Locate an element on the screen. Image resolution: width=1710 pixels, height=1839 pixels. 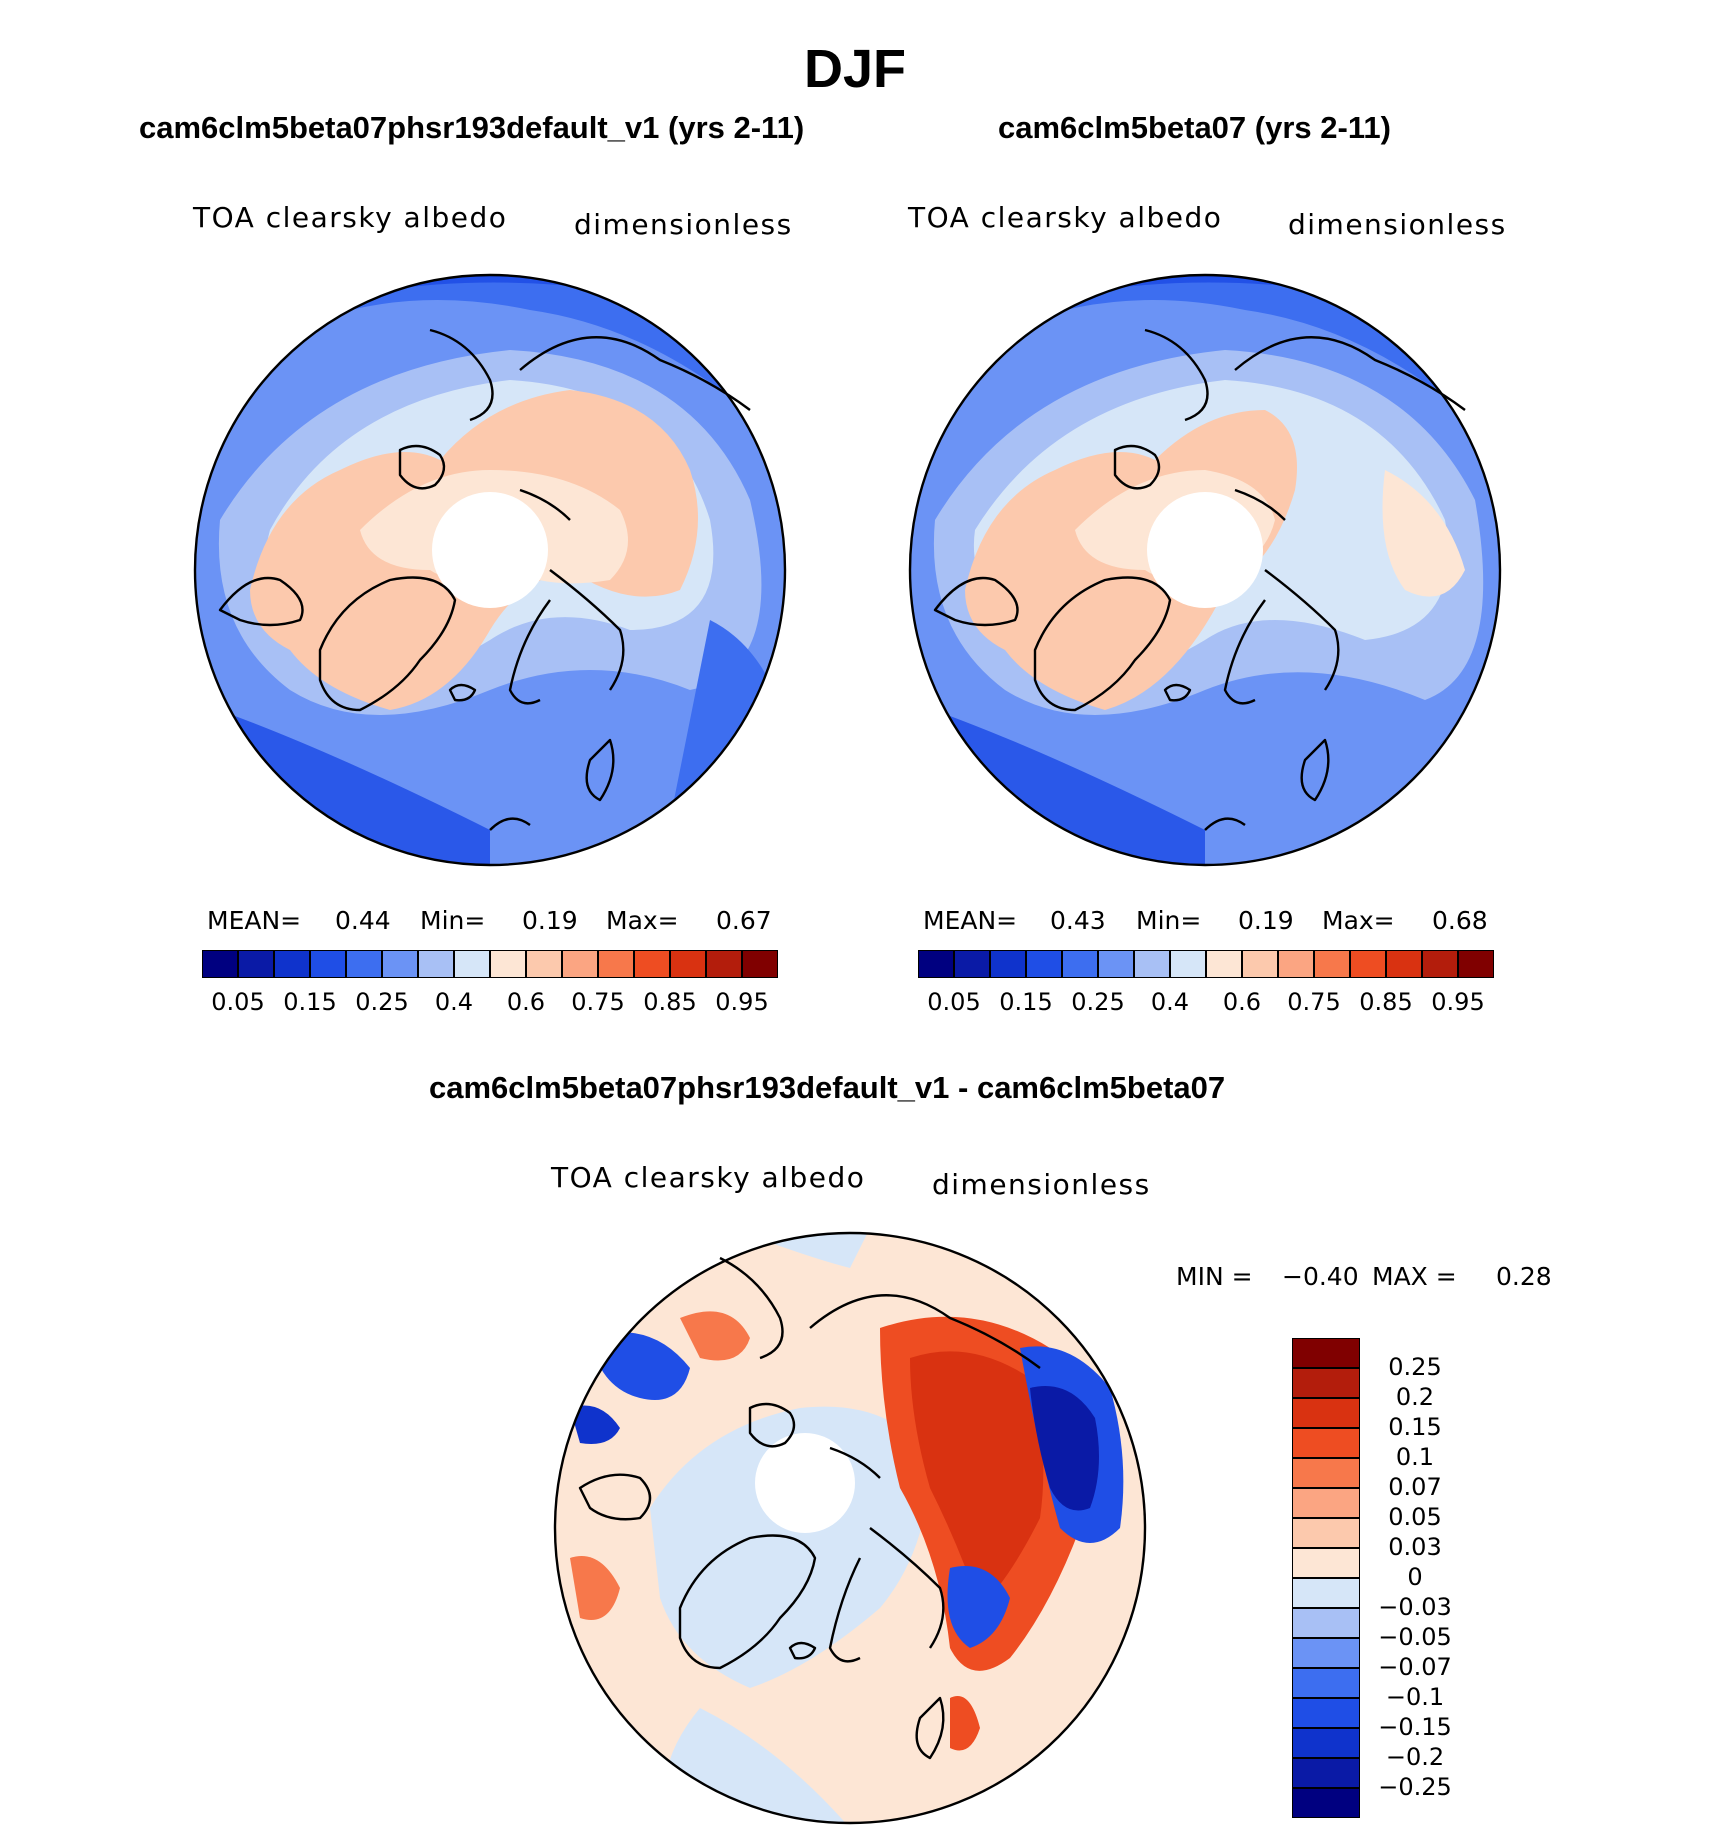
panel2-mean-value: 0.43 is located at coordinates (1078, 920).